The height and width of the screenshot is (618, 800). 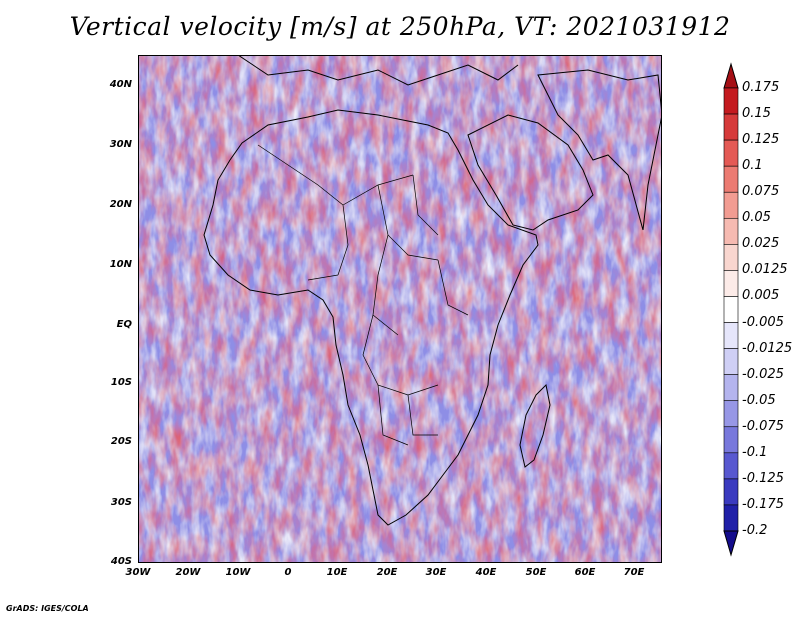 What do you see at coordinates (387, 572) in the screenshot?
I see `lon-label: 20E` at bounding box center [387, 572].